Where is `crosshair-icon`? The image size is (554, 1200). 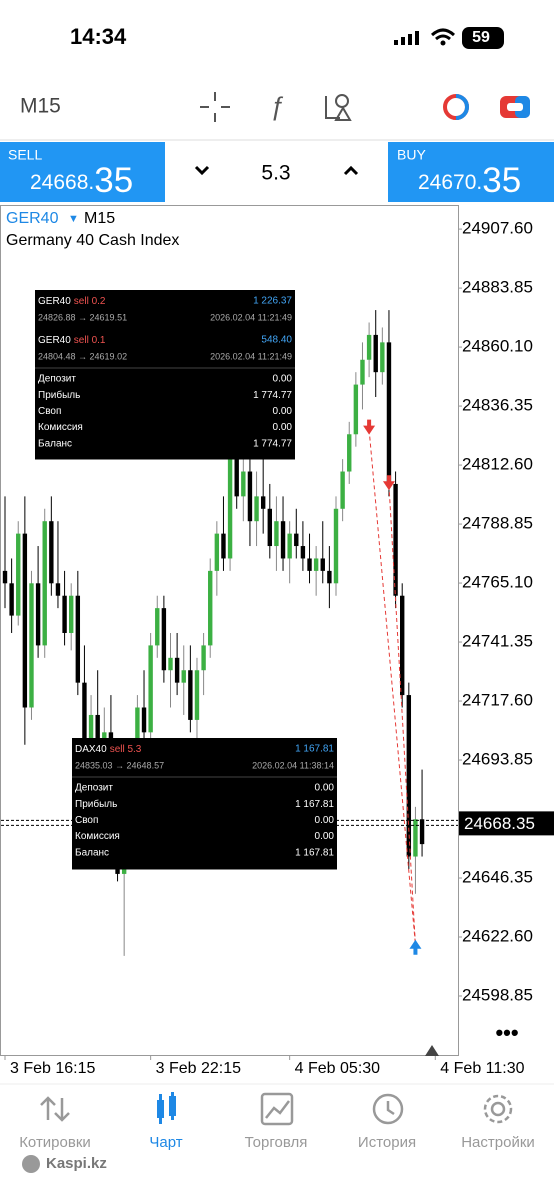
crosshair-icon is located at coordinates (215, 107).